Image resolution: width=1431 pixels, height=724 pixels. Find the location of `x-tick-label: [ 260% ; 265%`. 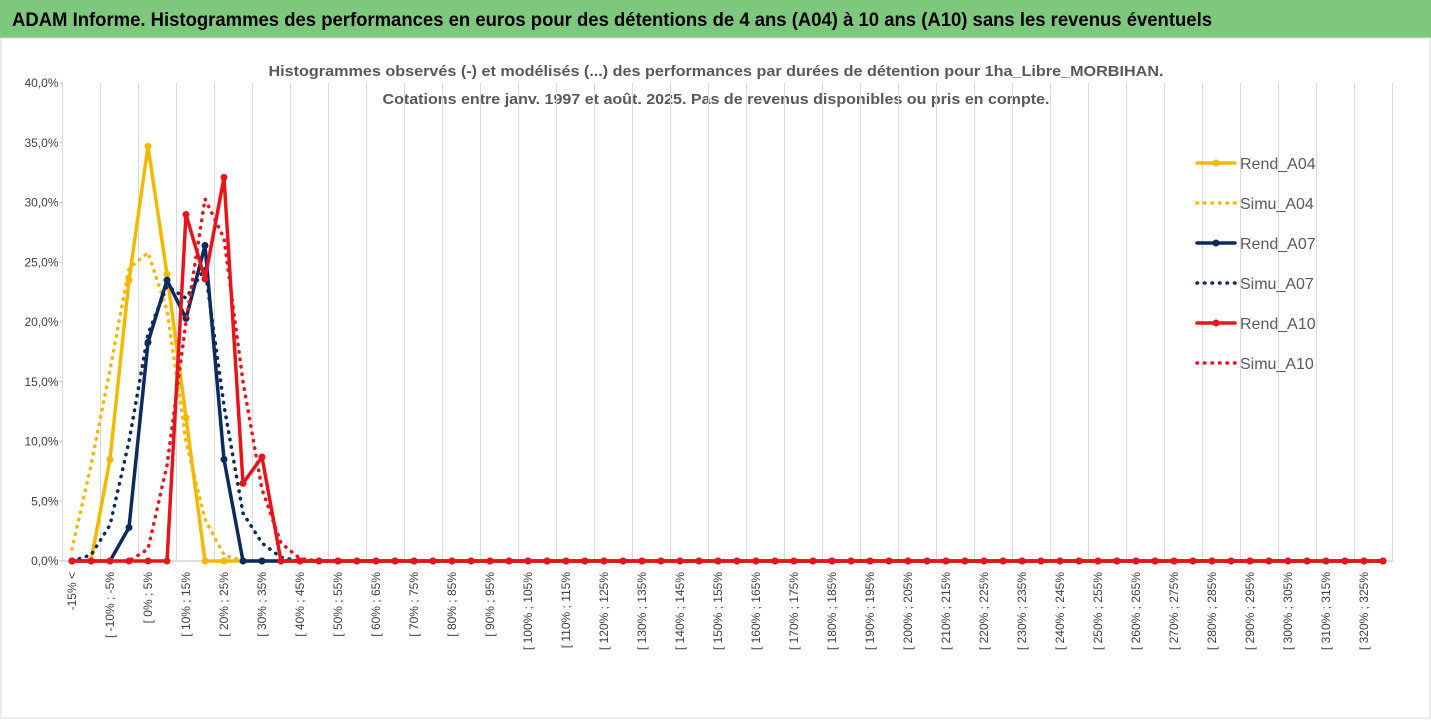

x-tick-label: [ 260% ; 265% is located at coordinates (1136, 611).